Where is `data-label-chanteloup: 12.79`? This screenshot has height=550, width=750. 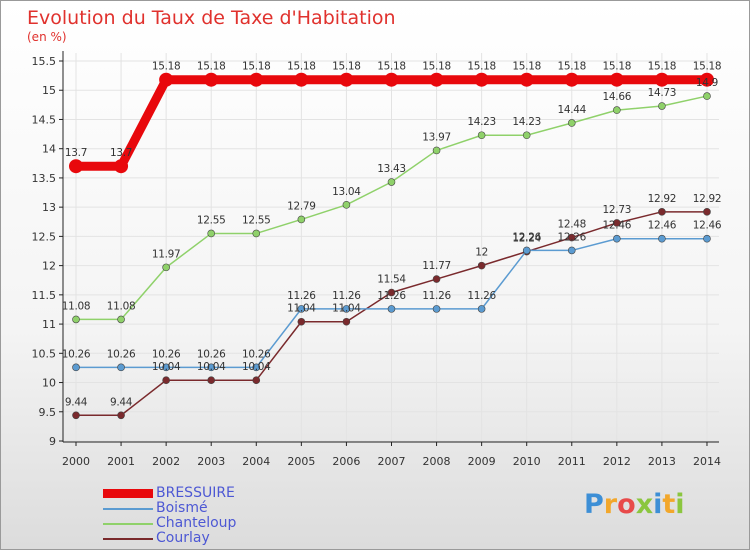
data-label-chanteloup: 12.79 is located at coordinates (301, 206).